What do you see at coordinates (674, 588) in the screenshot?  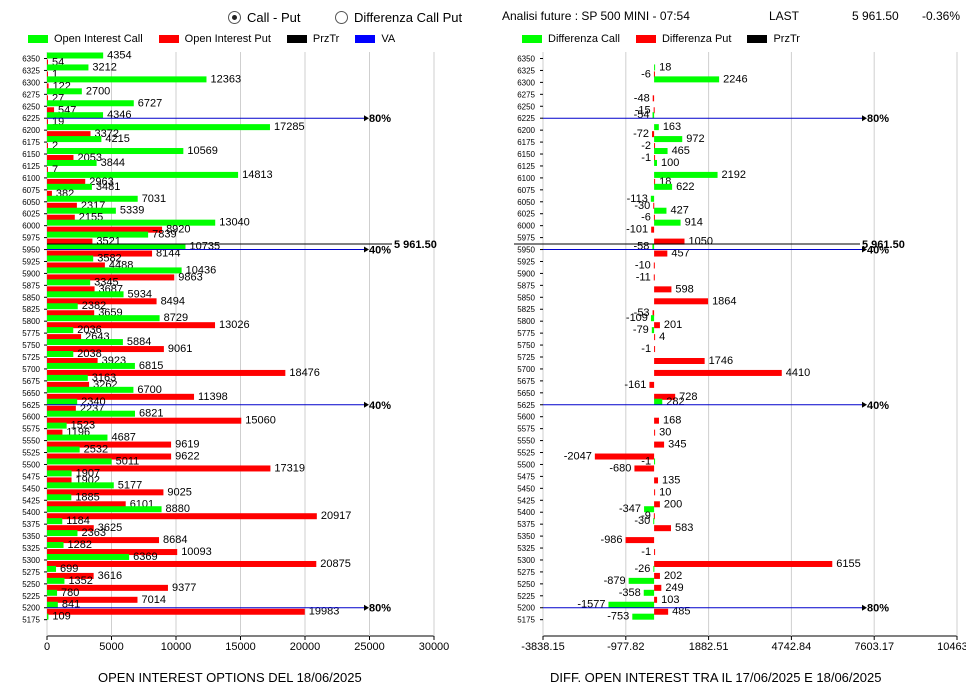 I see `put-value-label: 249` at bounding box center [674, 588].